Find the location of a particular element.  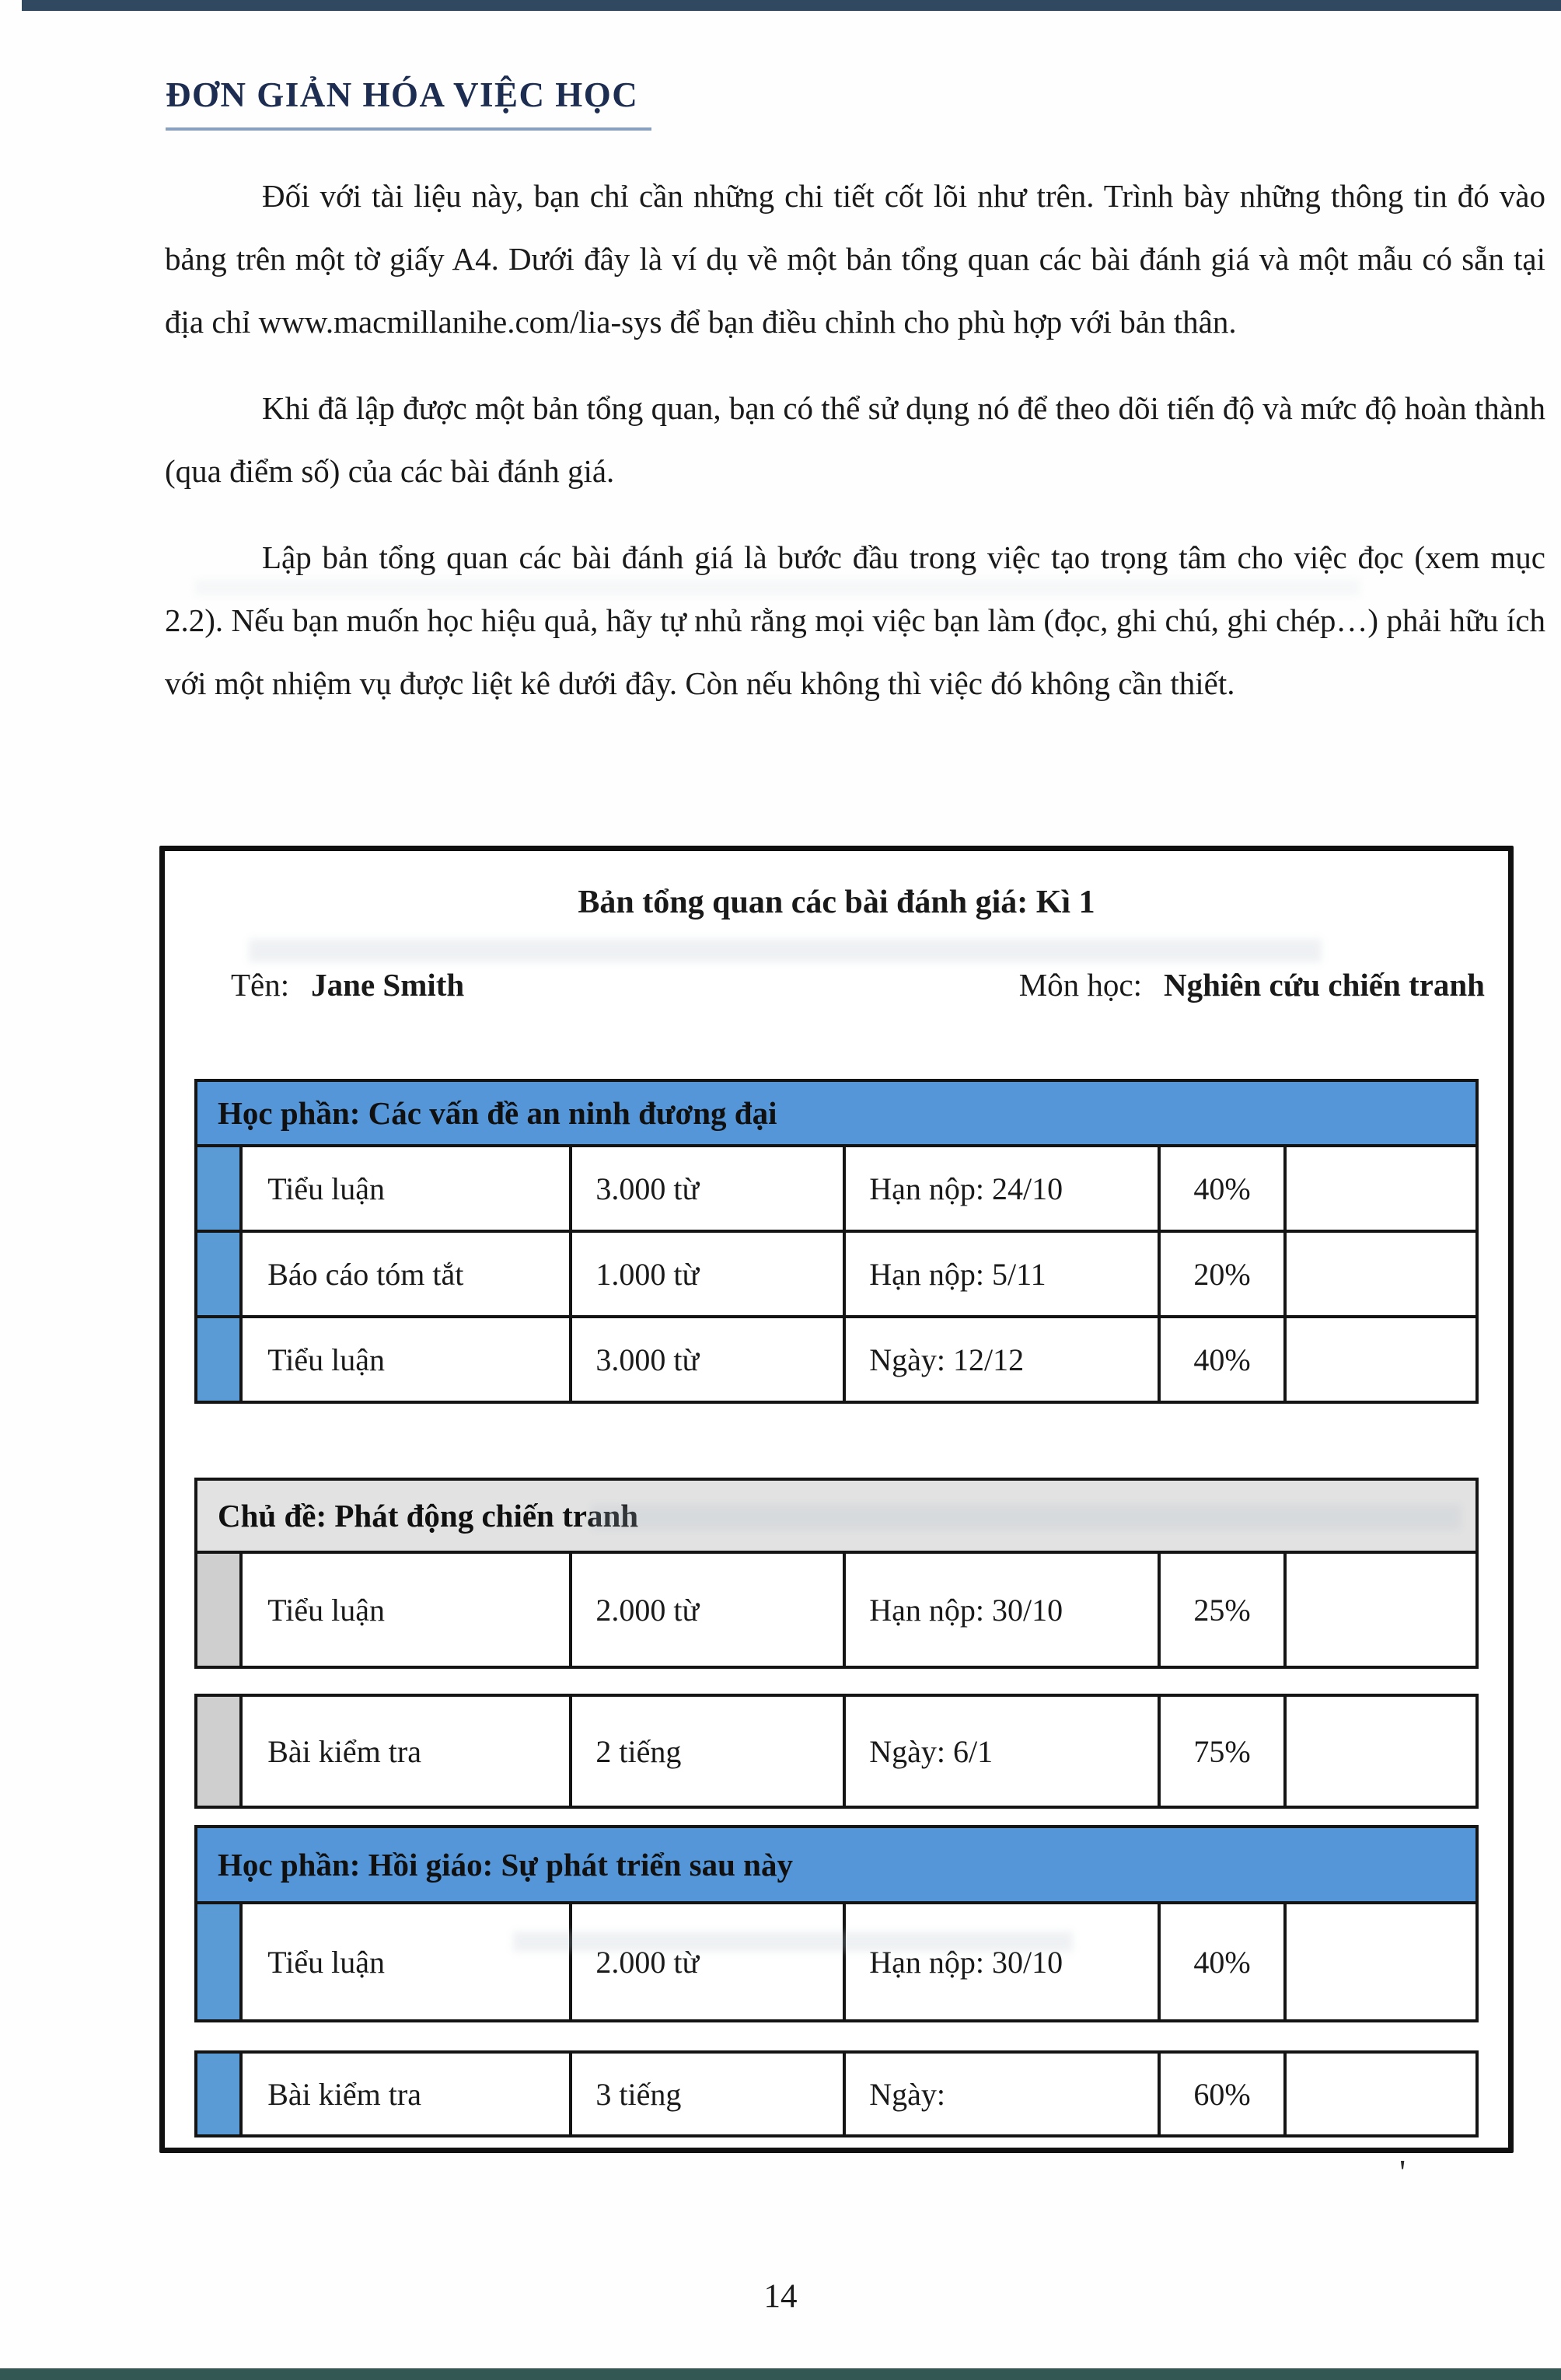

section-heading: Học phần: Các vấn đề an ninh đương đại is located at coordinates (836, 1113).